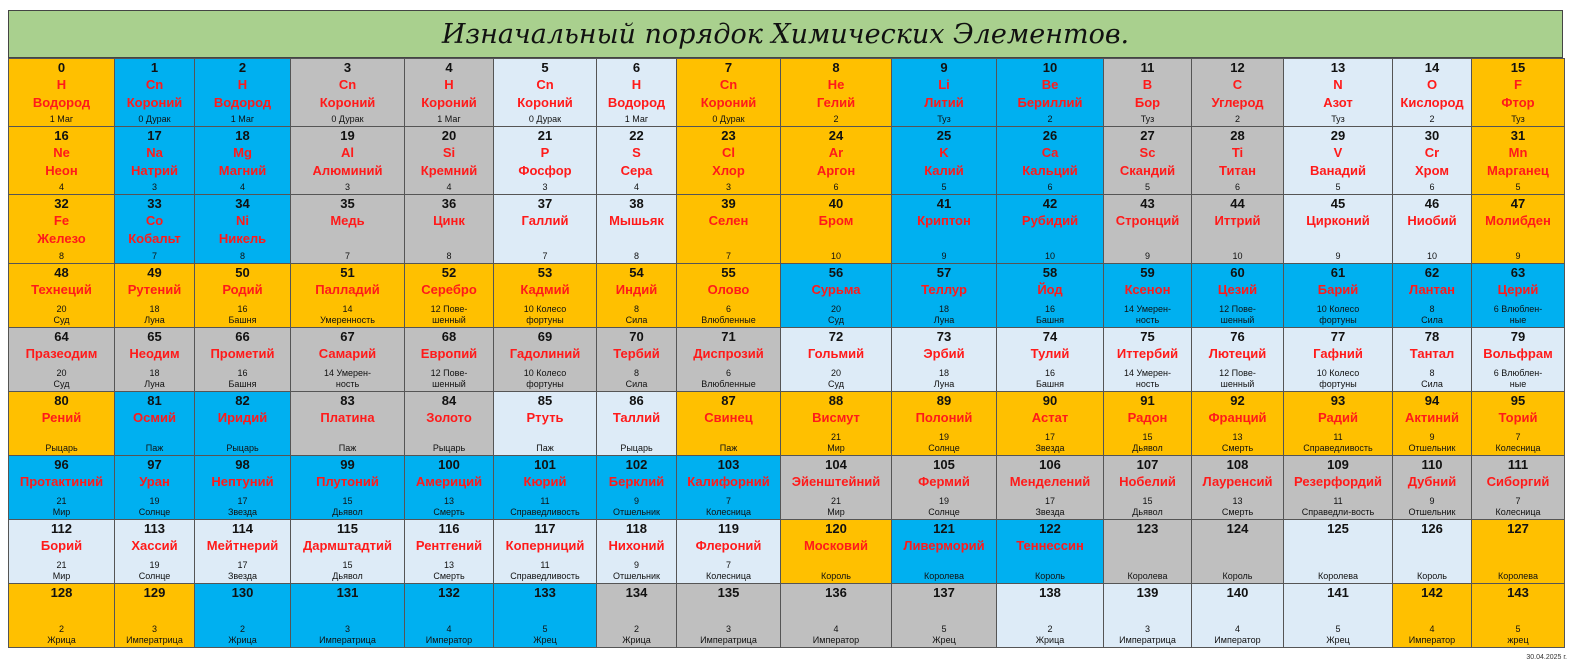 This screenshot has height=663, width=1579. Describe the element at coordinates (1237, 152) in the screenshot. I see `element-symbol: Ti` at that location.